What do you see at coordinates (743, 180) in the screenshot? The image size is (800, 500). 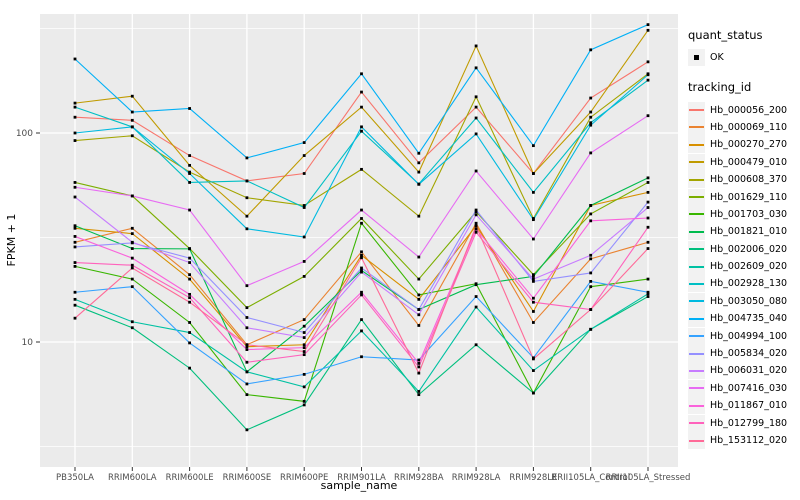 I see `legend-item: Hb_000608_370` at bounding box center [743, 180].